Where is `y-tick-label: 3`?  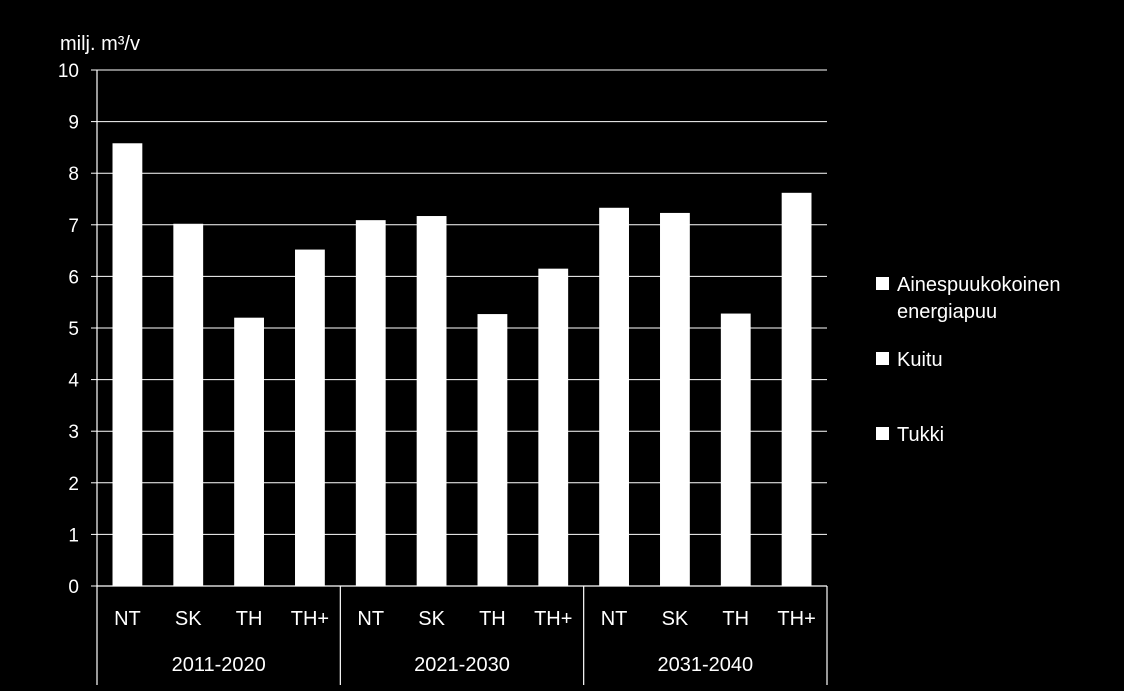
y-tick-label: 3 is located at coordinates (73, 432).